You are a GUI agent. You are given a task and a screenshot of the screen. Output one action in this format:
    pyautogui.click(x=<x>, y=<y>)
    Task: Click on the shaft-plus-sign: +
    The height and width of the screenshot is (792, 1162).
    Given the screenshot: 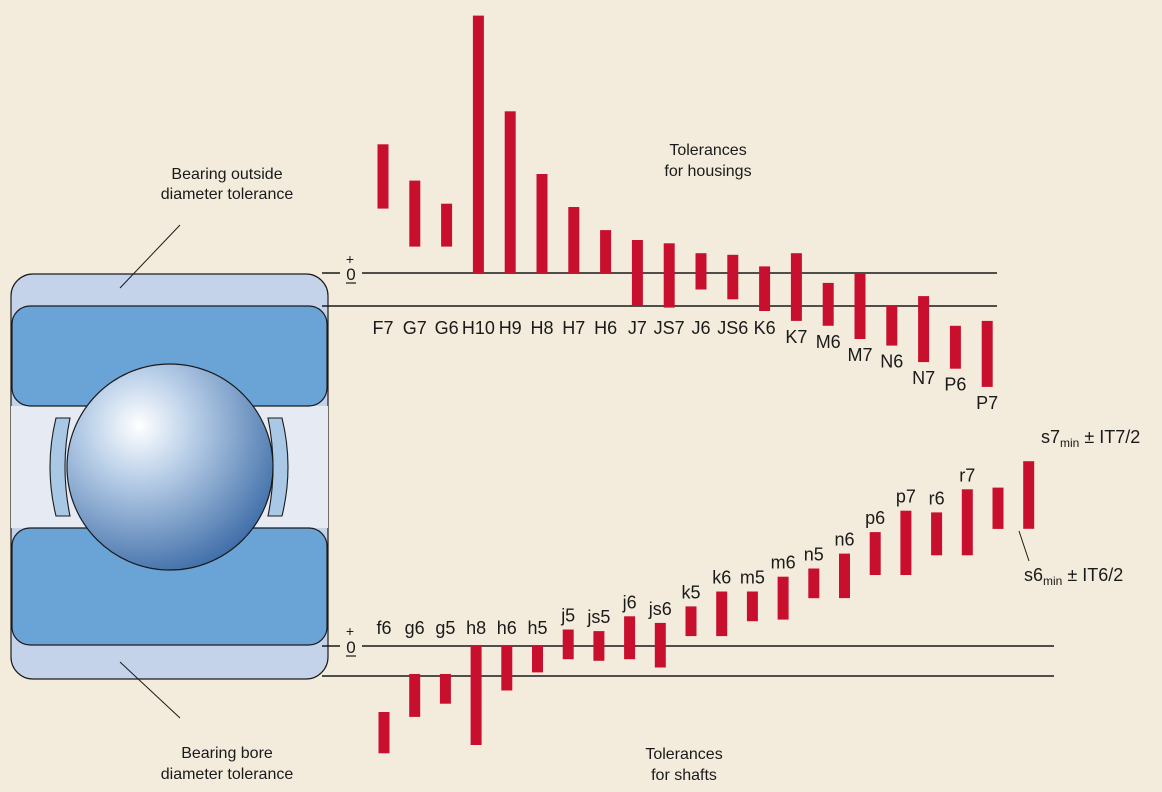 What is the action you would take?
    pyautogui.click(x=350, y=631)
    